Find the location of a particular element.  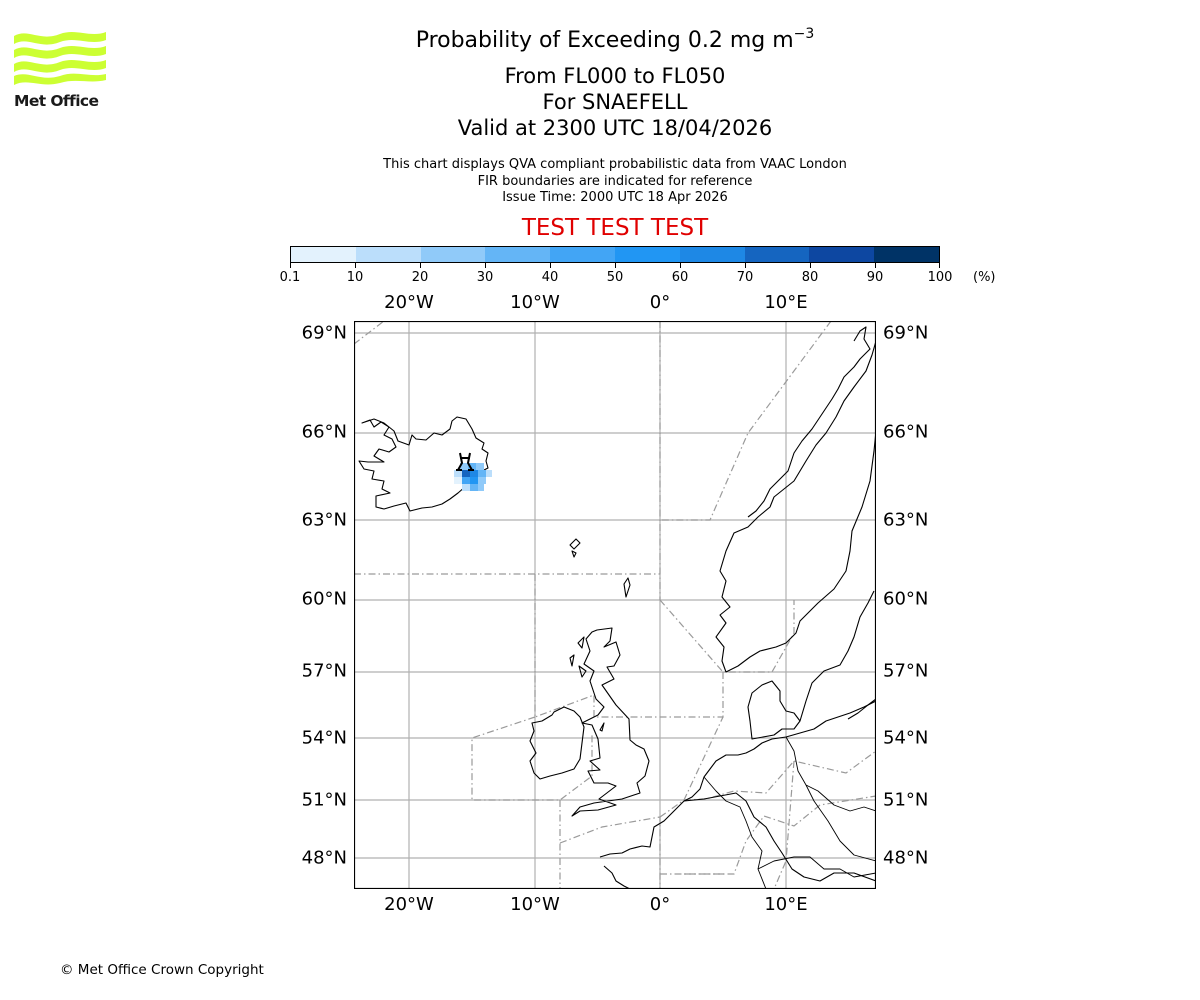

latitude-label-left: 54°N is located at coordinates (324, 738).